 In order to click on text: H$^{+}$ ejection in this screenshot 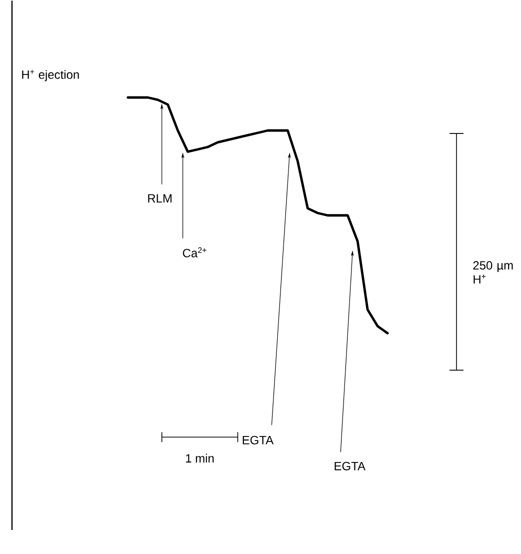, I will do `click(50, 76)`.